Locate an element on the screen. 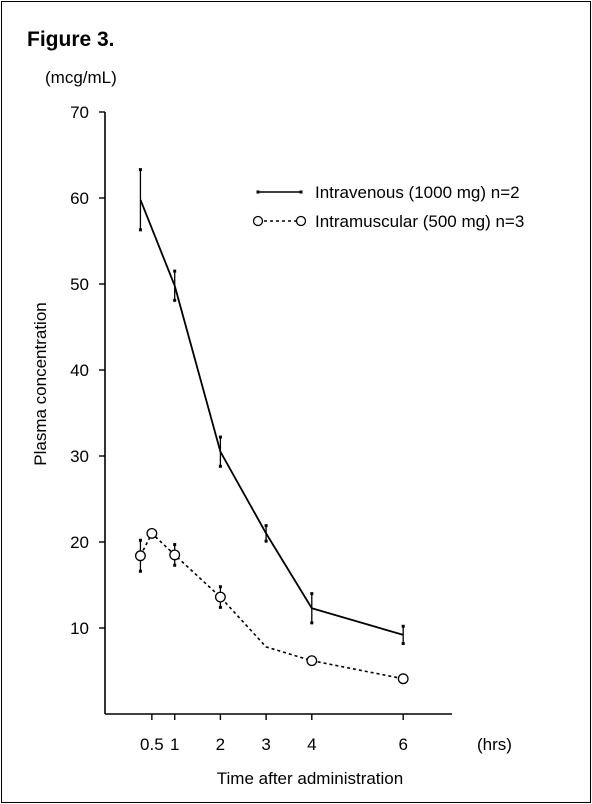 Image resolution: width=592 pixels, height=804 pixels. y-tick-label: 30 is located at coordinates (79, 456).